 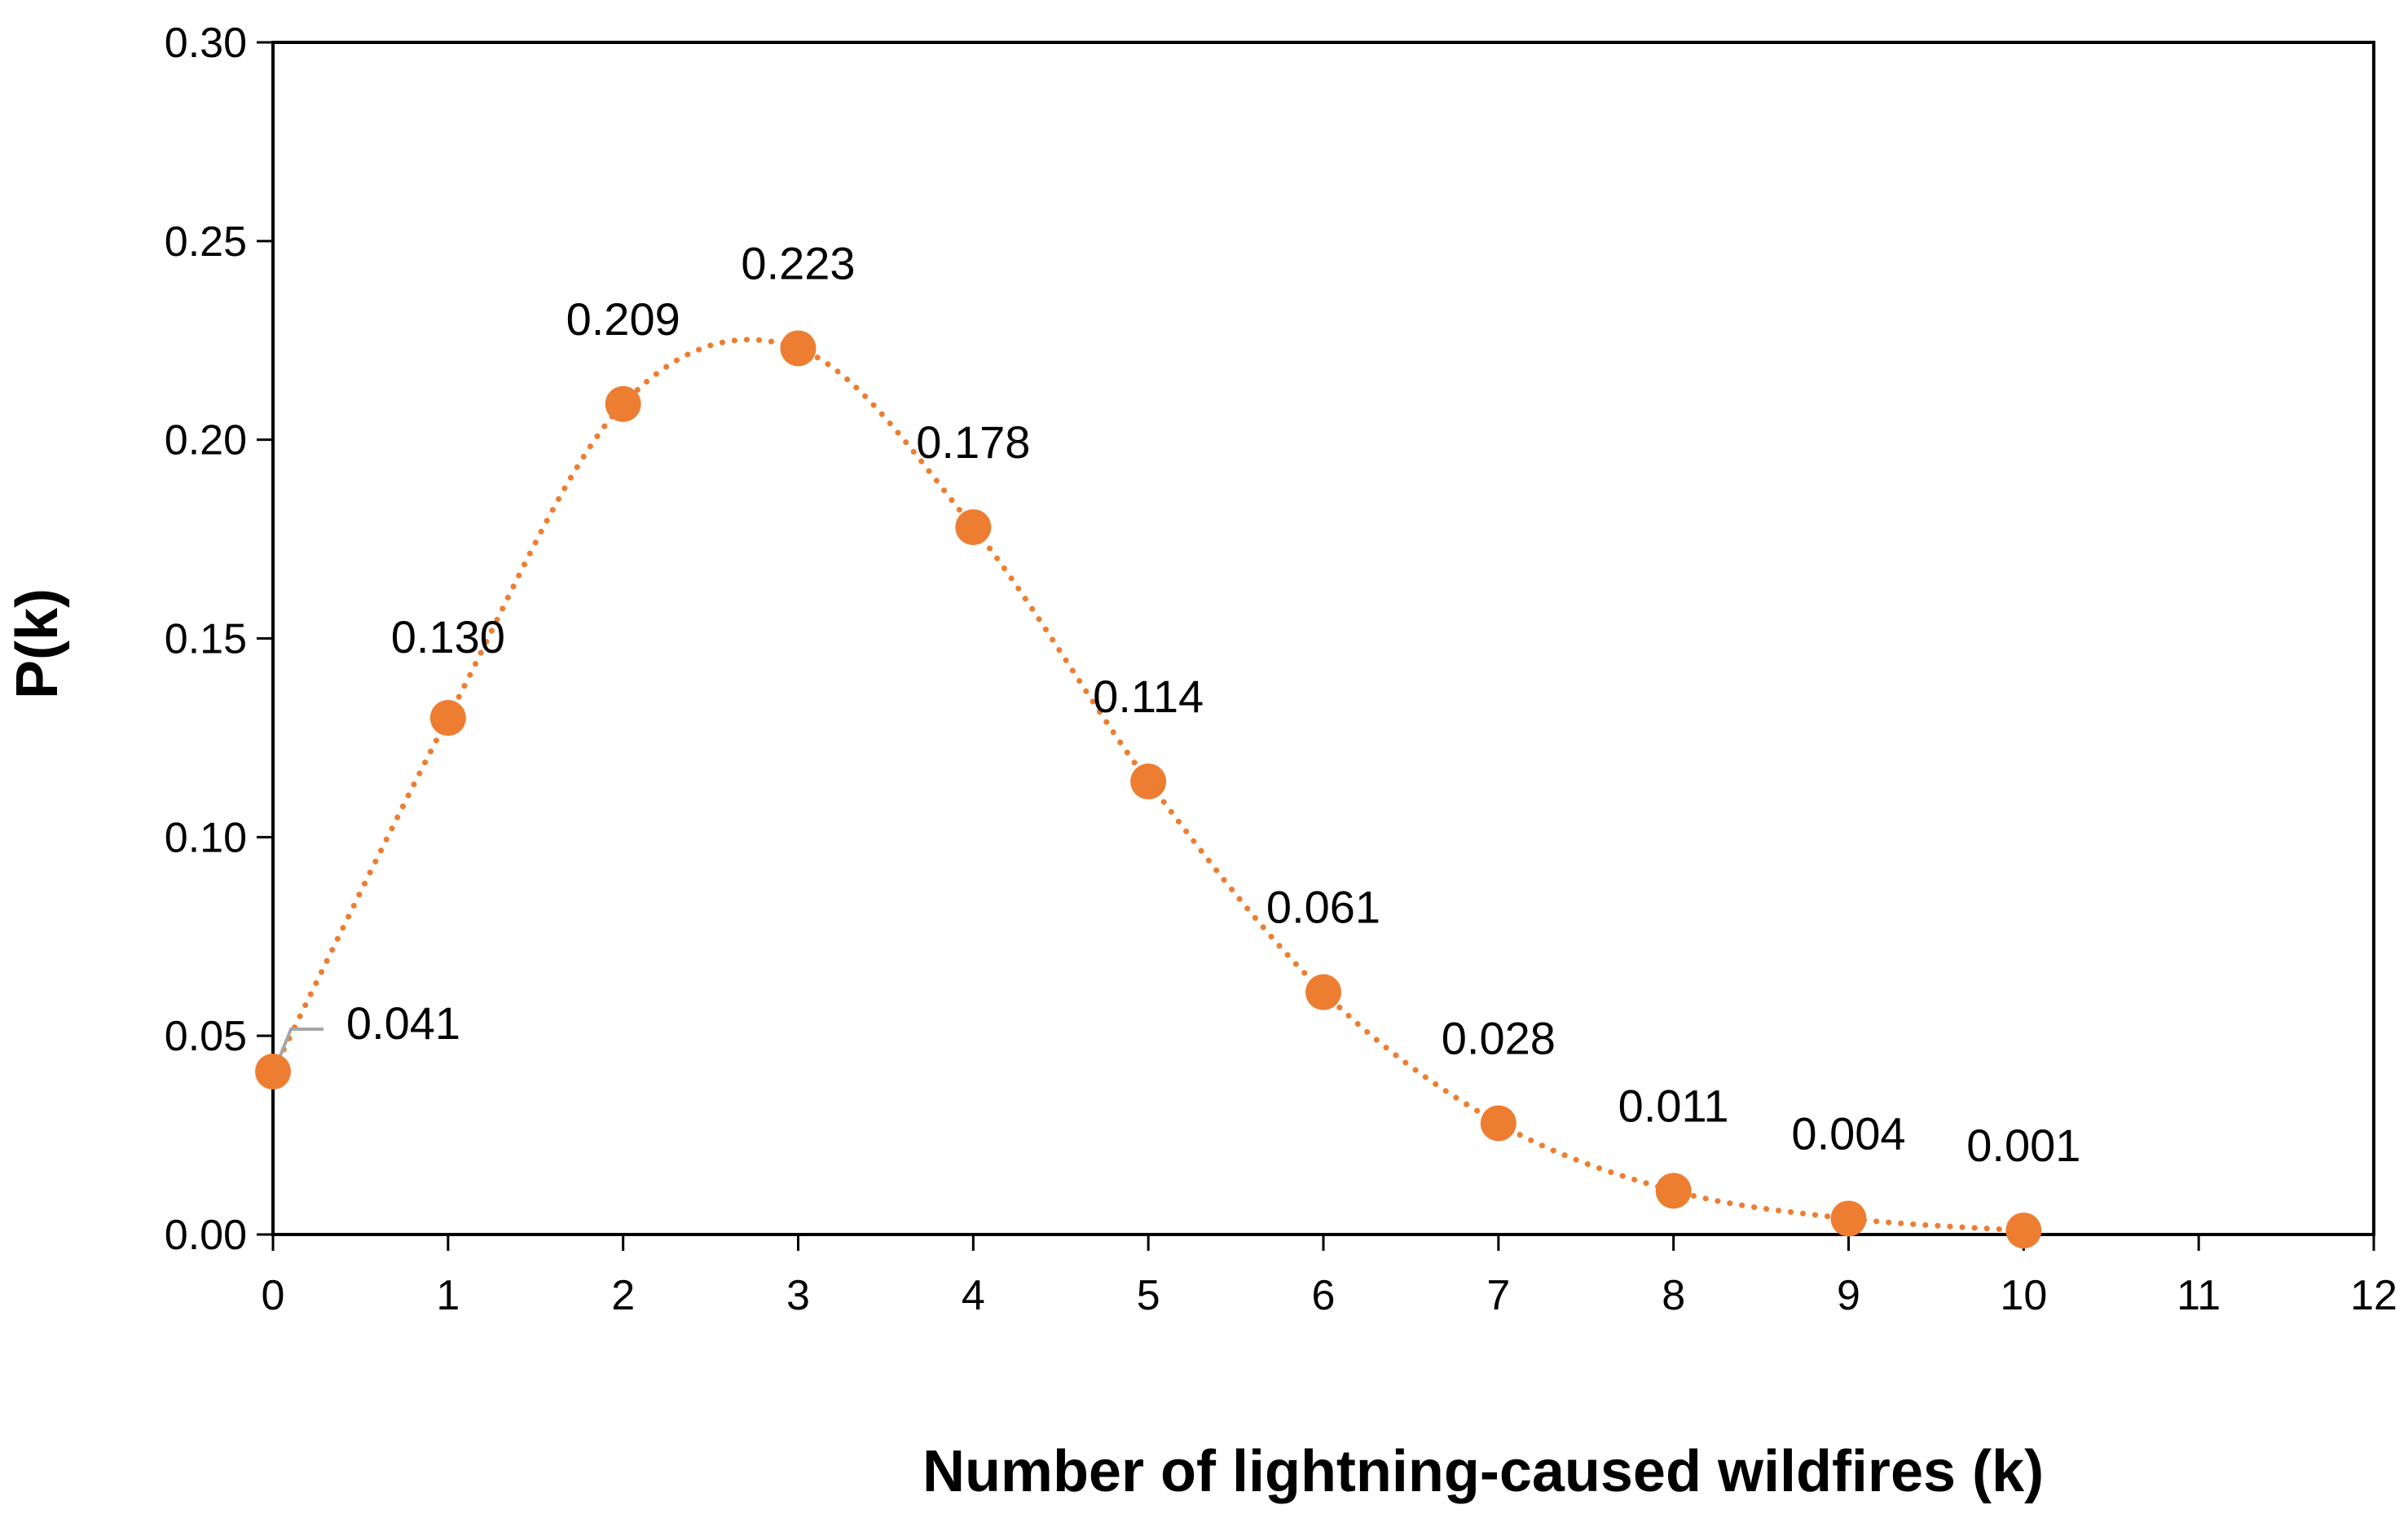 I want to click on y-axis-title: P(k), so click(x=38, y=643).